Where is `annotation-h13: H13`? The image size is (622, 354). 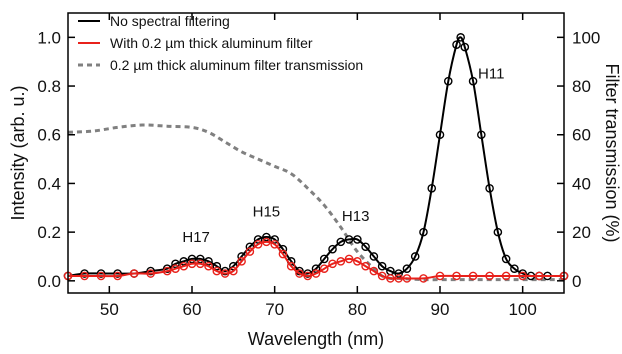
annotation-h13: H13 is located at coordinates (356, 216).